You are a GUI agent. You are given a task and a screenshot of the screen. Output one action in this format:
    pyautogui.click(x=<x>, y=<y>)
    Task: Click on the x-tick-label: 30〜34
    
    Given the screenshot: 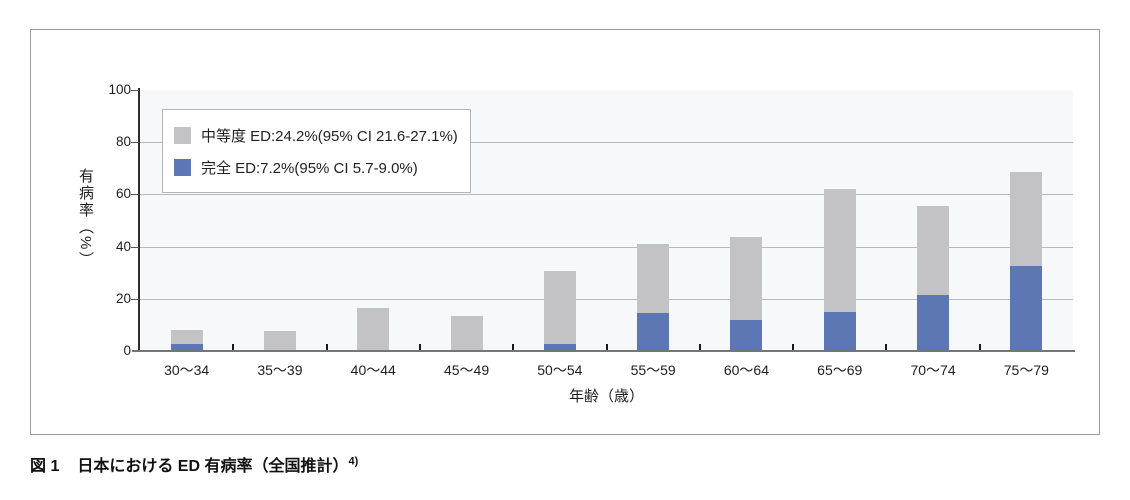 What is the action you would take?
    pyautogui.click(x=187, y=370)
    